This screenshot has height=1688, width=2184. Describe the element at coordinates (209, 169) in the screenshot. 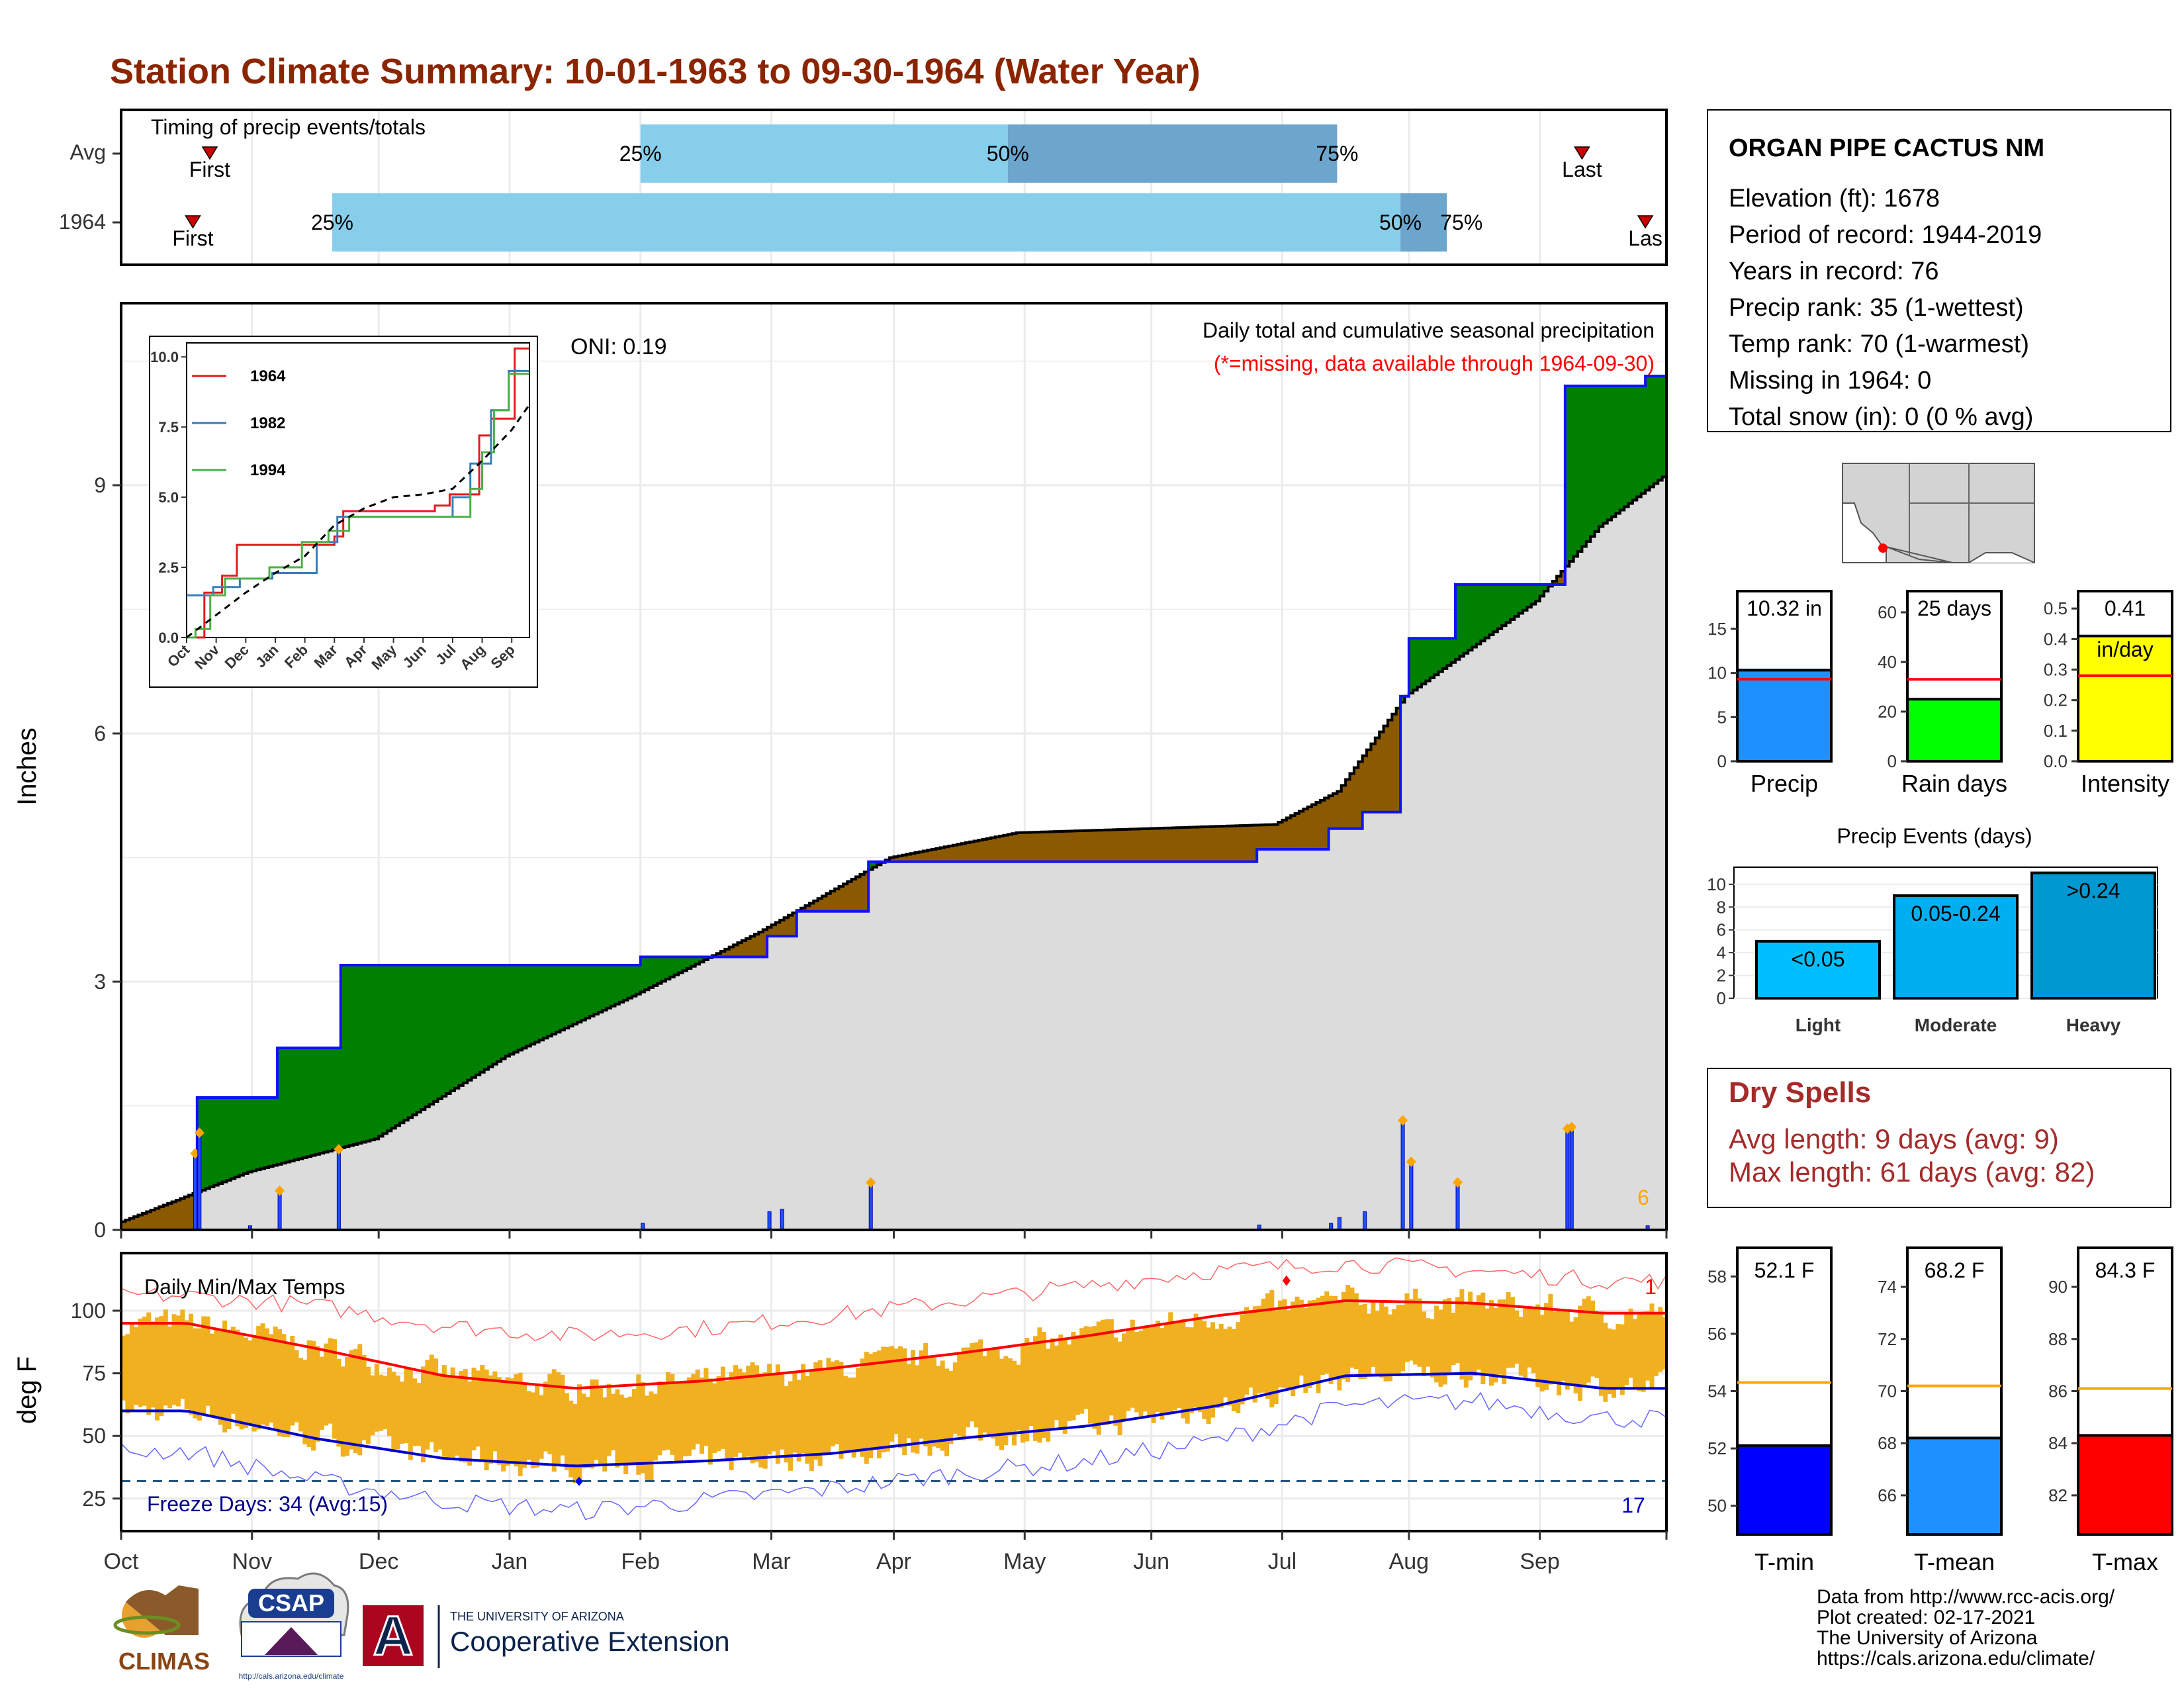

I see `first-event-label: First` at that location.